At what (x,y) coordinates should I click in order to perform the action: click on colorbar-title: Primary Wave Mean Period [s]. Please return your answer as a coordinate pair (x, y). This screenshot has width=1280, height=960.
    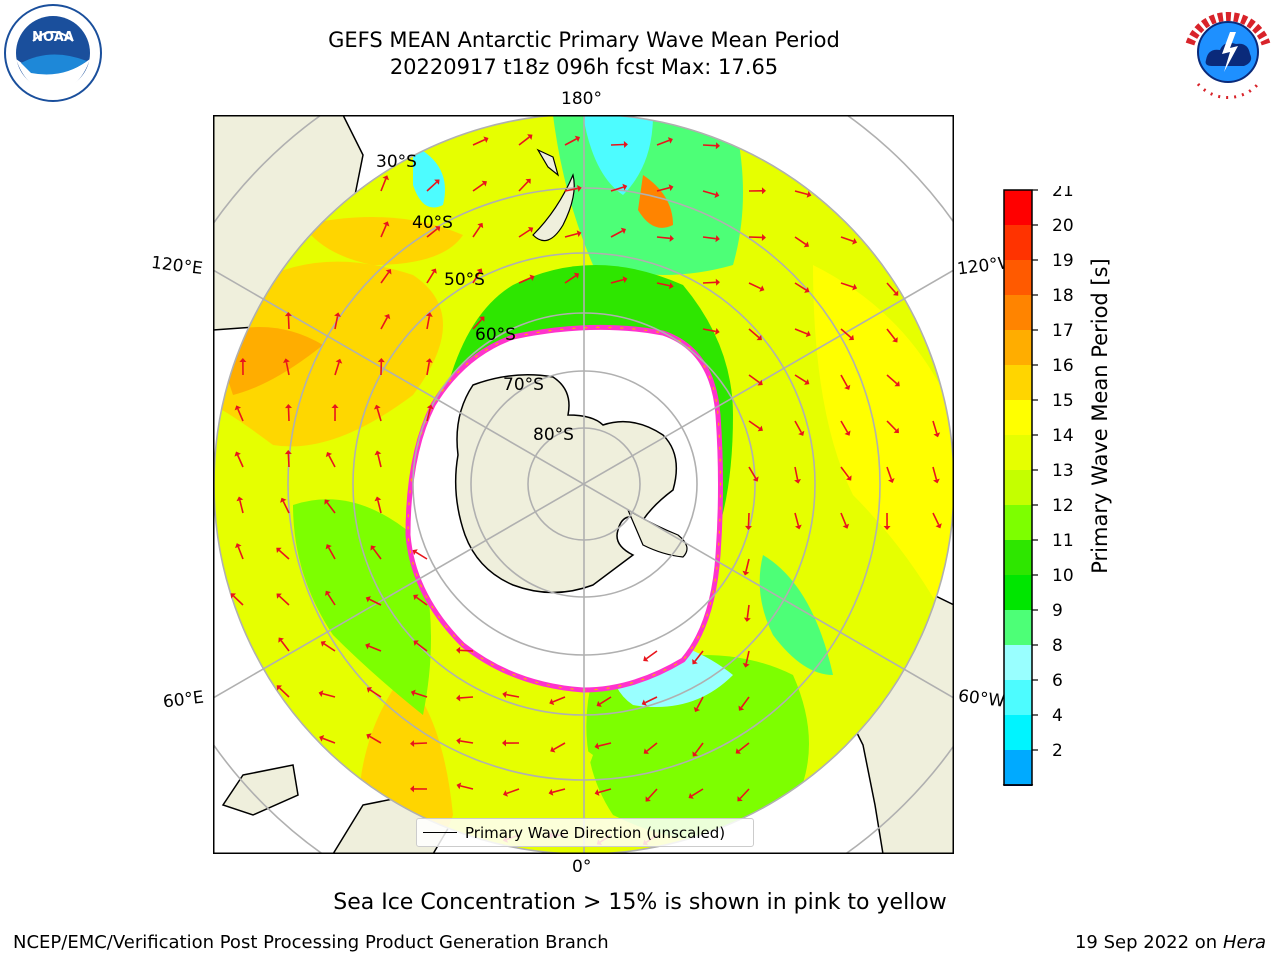
    Looking at the image, I should click on (1100, 416).